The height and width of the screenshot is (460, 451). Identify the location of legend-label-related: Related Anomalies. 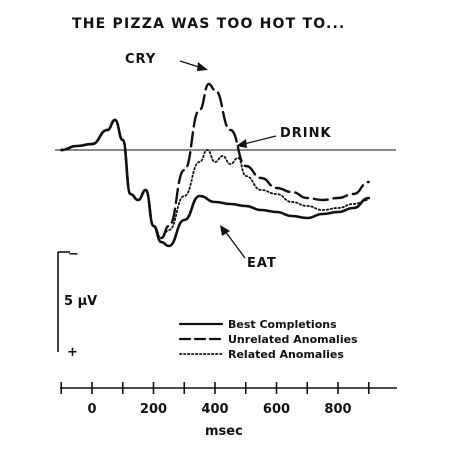
(286, 354).